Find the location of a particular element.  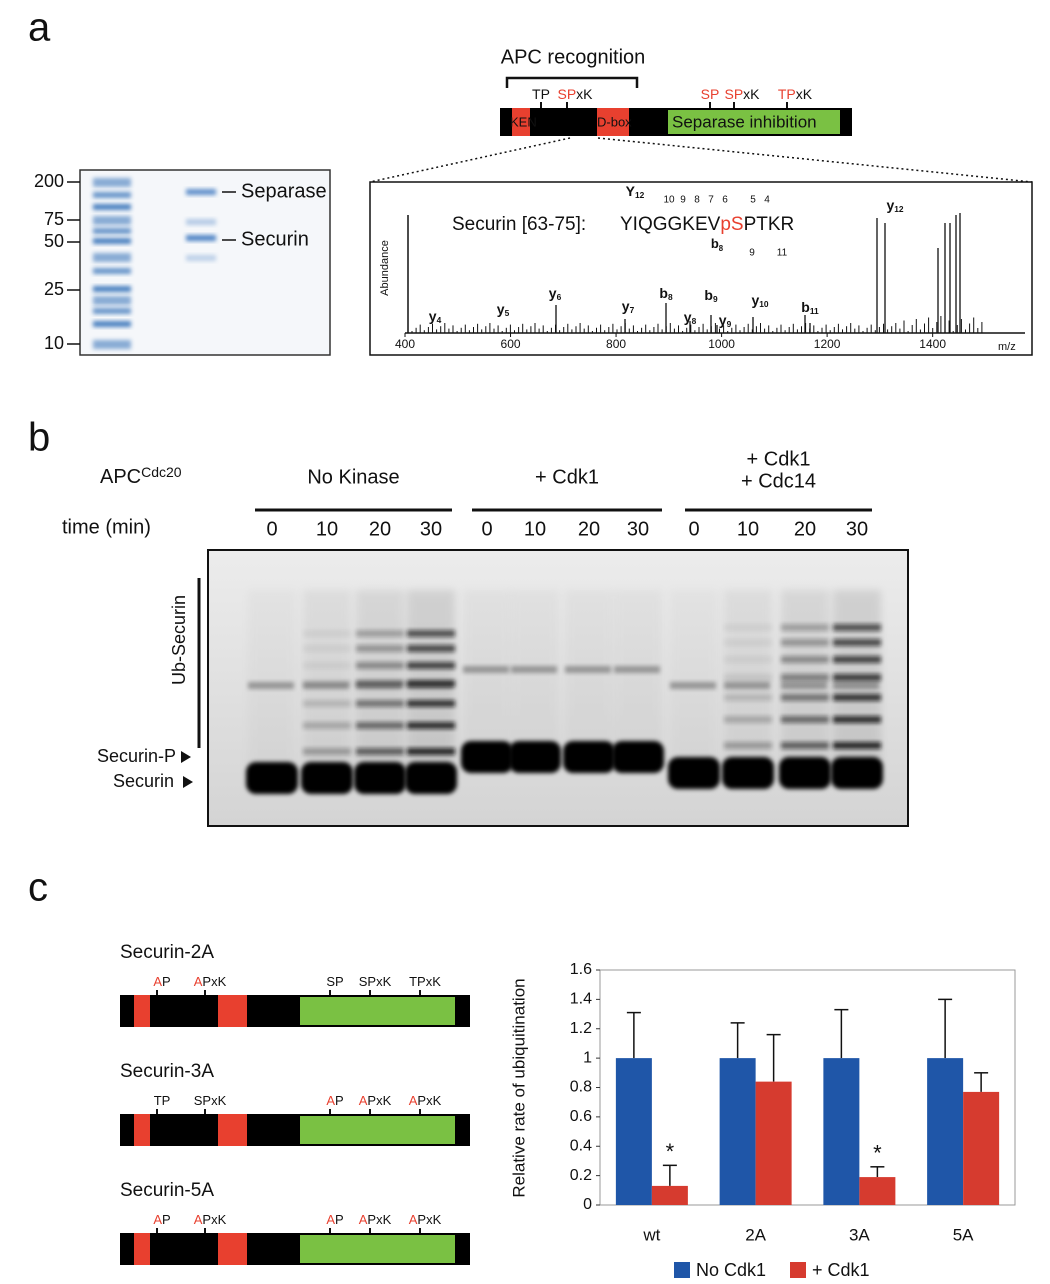

marker-label: 10 is located at coordinates (54, 343).